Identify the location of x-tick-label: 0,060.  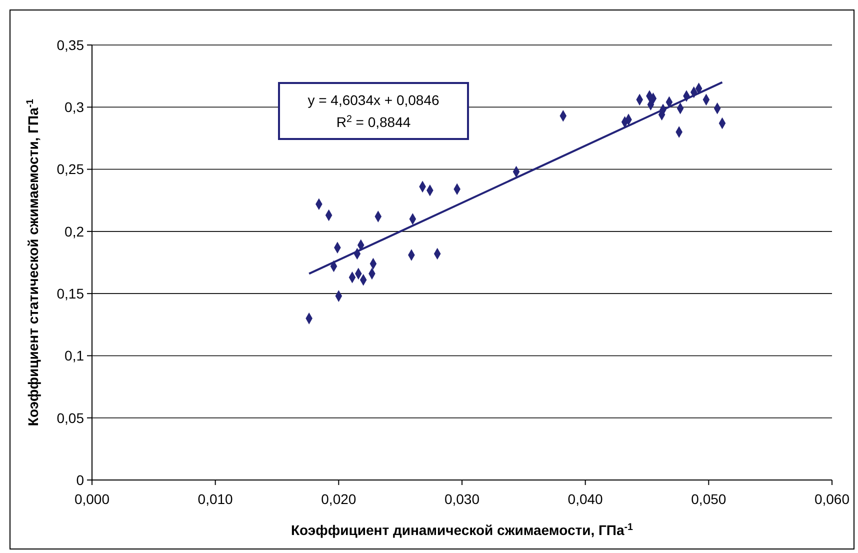
(832, 499).